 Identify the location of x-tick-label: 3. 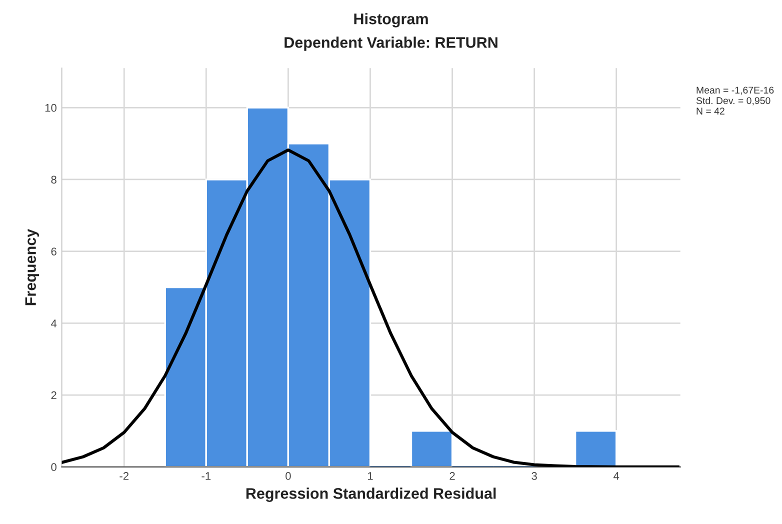
(534, 476).